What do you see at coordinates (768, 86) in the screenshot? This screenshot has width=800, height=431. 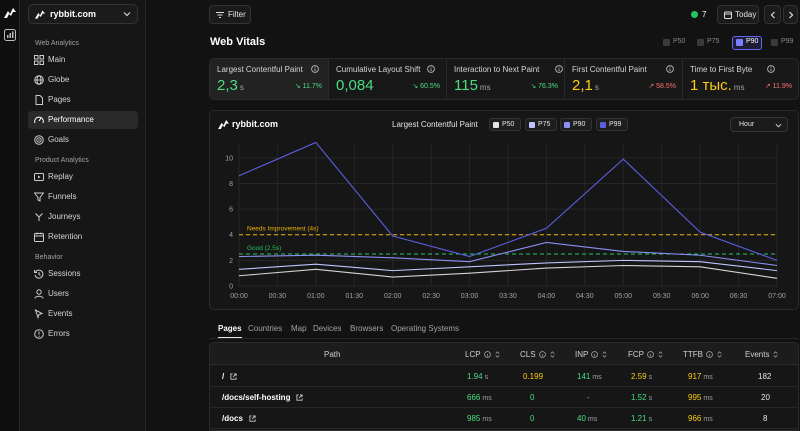 I see `trend-up-icon: ↗` at bounding box center [768, 86].